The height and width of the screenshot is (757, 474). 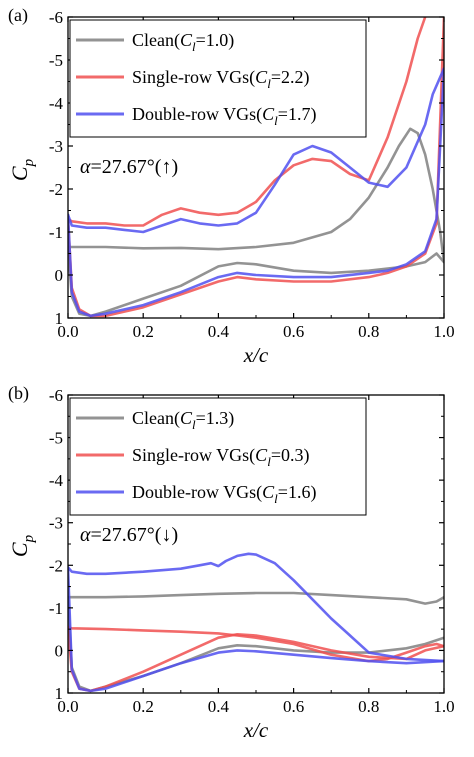 I want to click on series-1-upper-line, so click(x=256, y=644).